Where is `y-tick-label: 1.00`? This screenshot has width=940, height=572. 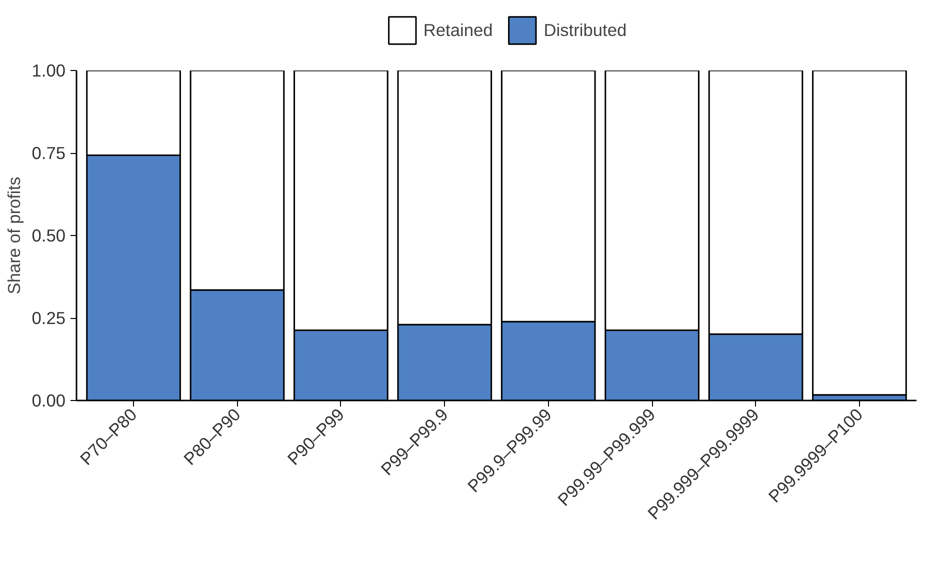
y-tick-label: 1.00 is located at coordinates (49, 70).